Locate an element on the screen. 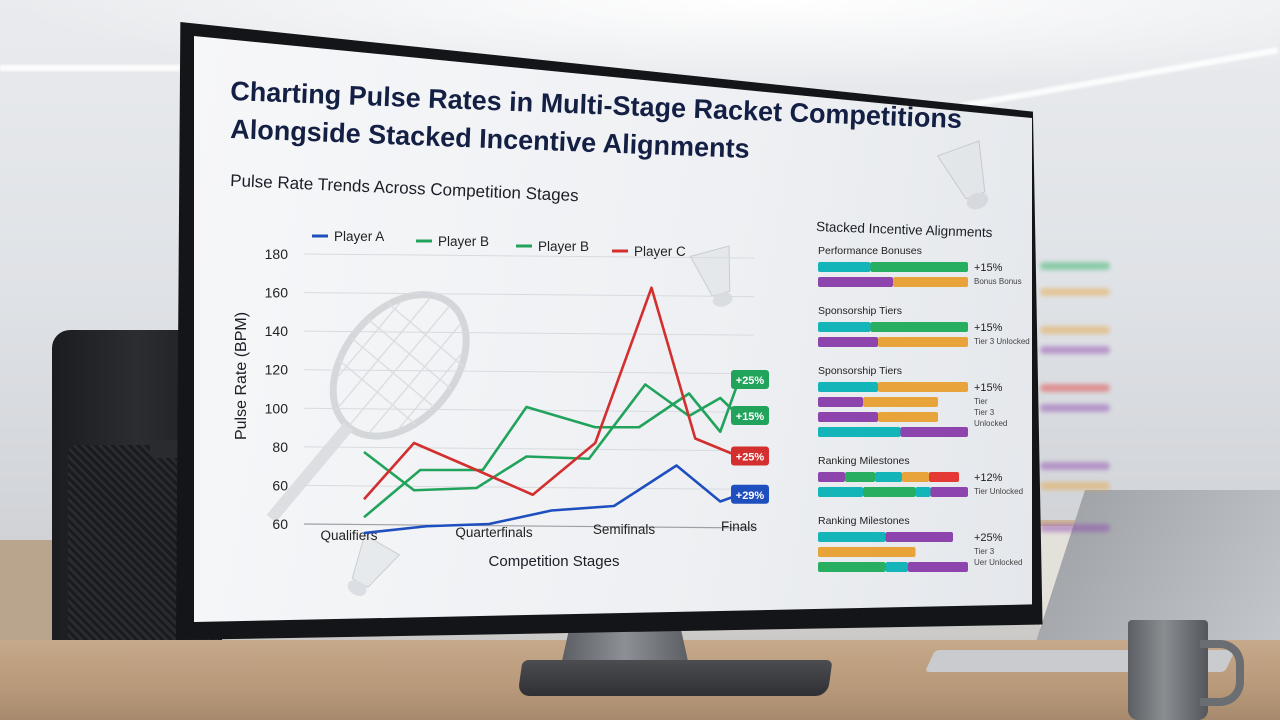 This screenshot has height=720, width=1280. incentive-note: Tier is located at coordinates (981, 401).